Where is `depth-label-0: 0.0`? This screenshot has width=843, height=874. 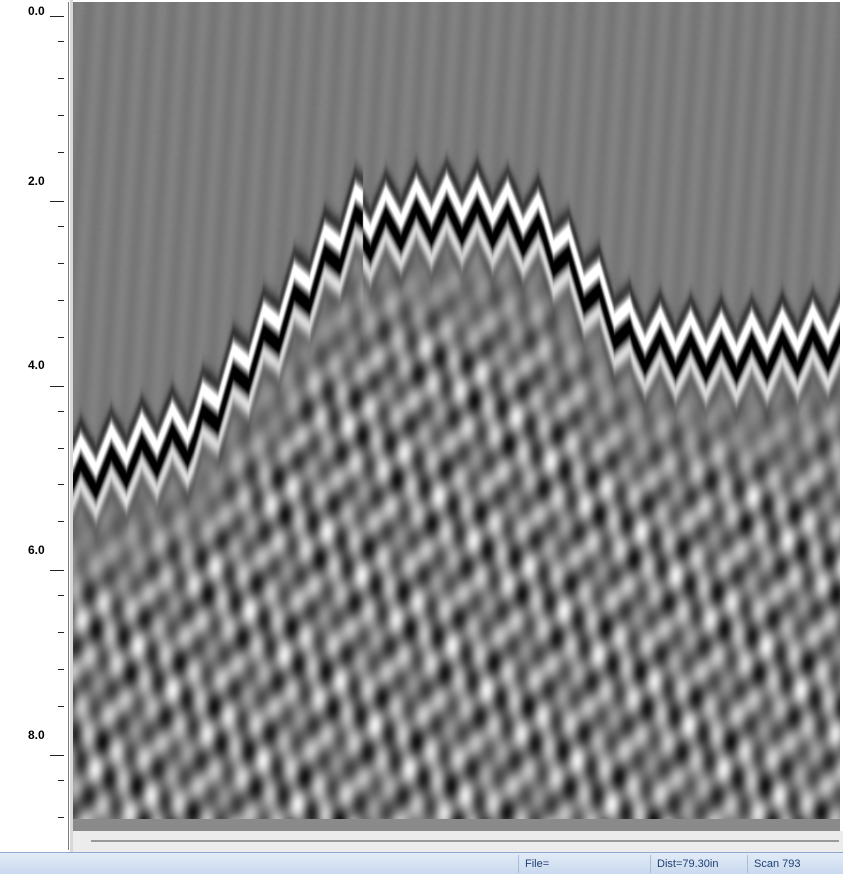 depth-label-0: 0.0 is located at coordinates (36, 11).